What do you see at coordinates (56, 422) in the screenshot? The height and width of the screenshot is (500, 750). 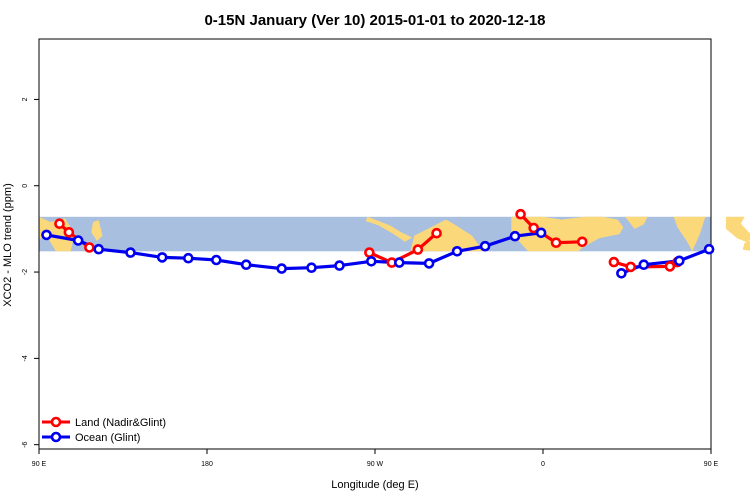 I see `legend-marker-land` at bounding box center [56, 422].